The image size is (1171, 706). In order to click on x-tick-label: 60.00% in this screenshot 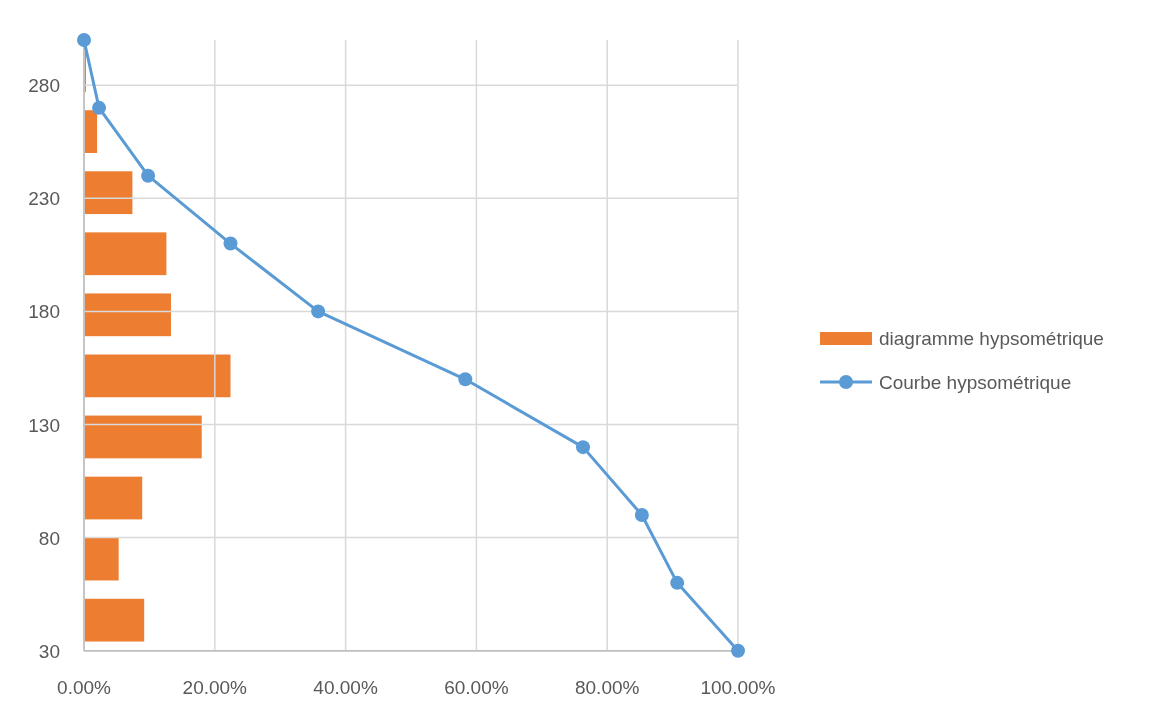, I will do `click(476, 687)`.